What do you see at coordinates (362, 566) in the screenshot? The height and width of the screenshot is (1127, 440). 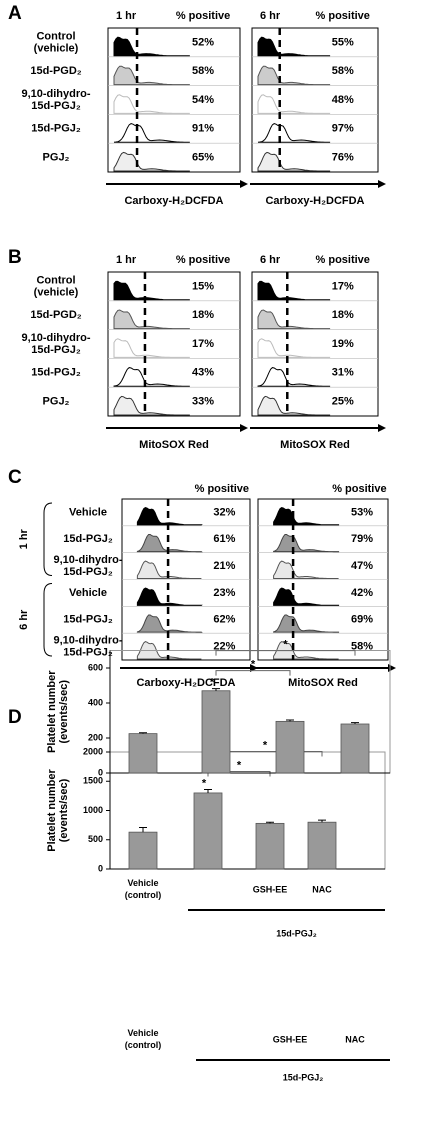 I see `percent-positive: 47%` at bounding box center [362, 566].